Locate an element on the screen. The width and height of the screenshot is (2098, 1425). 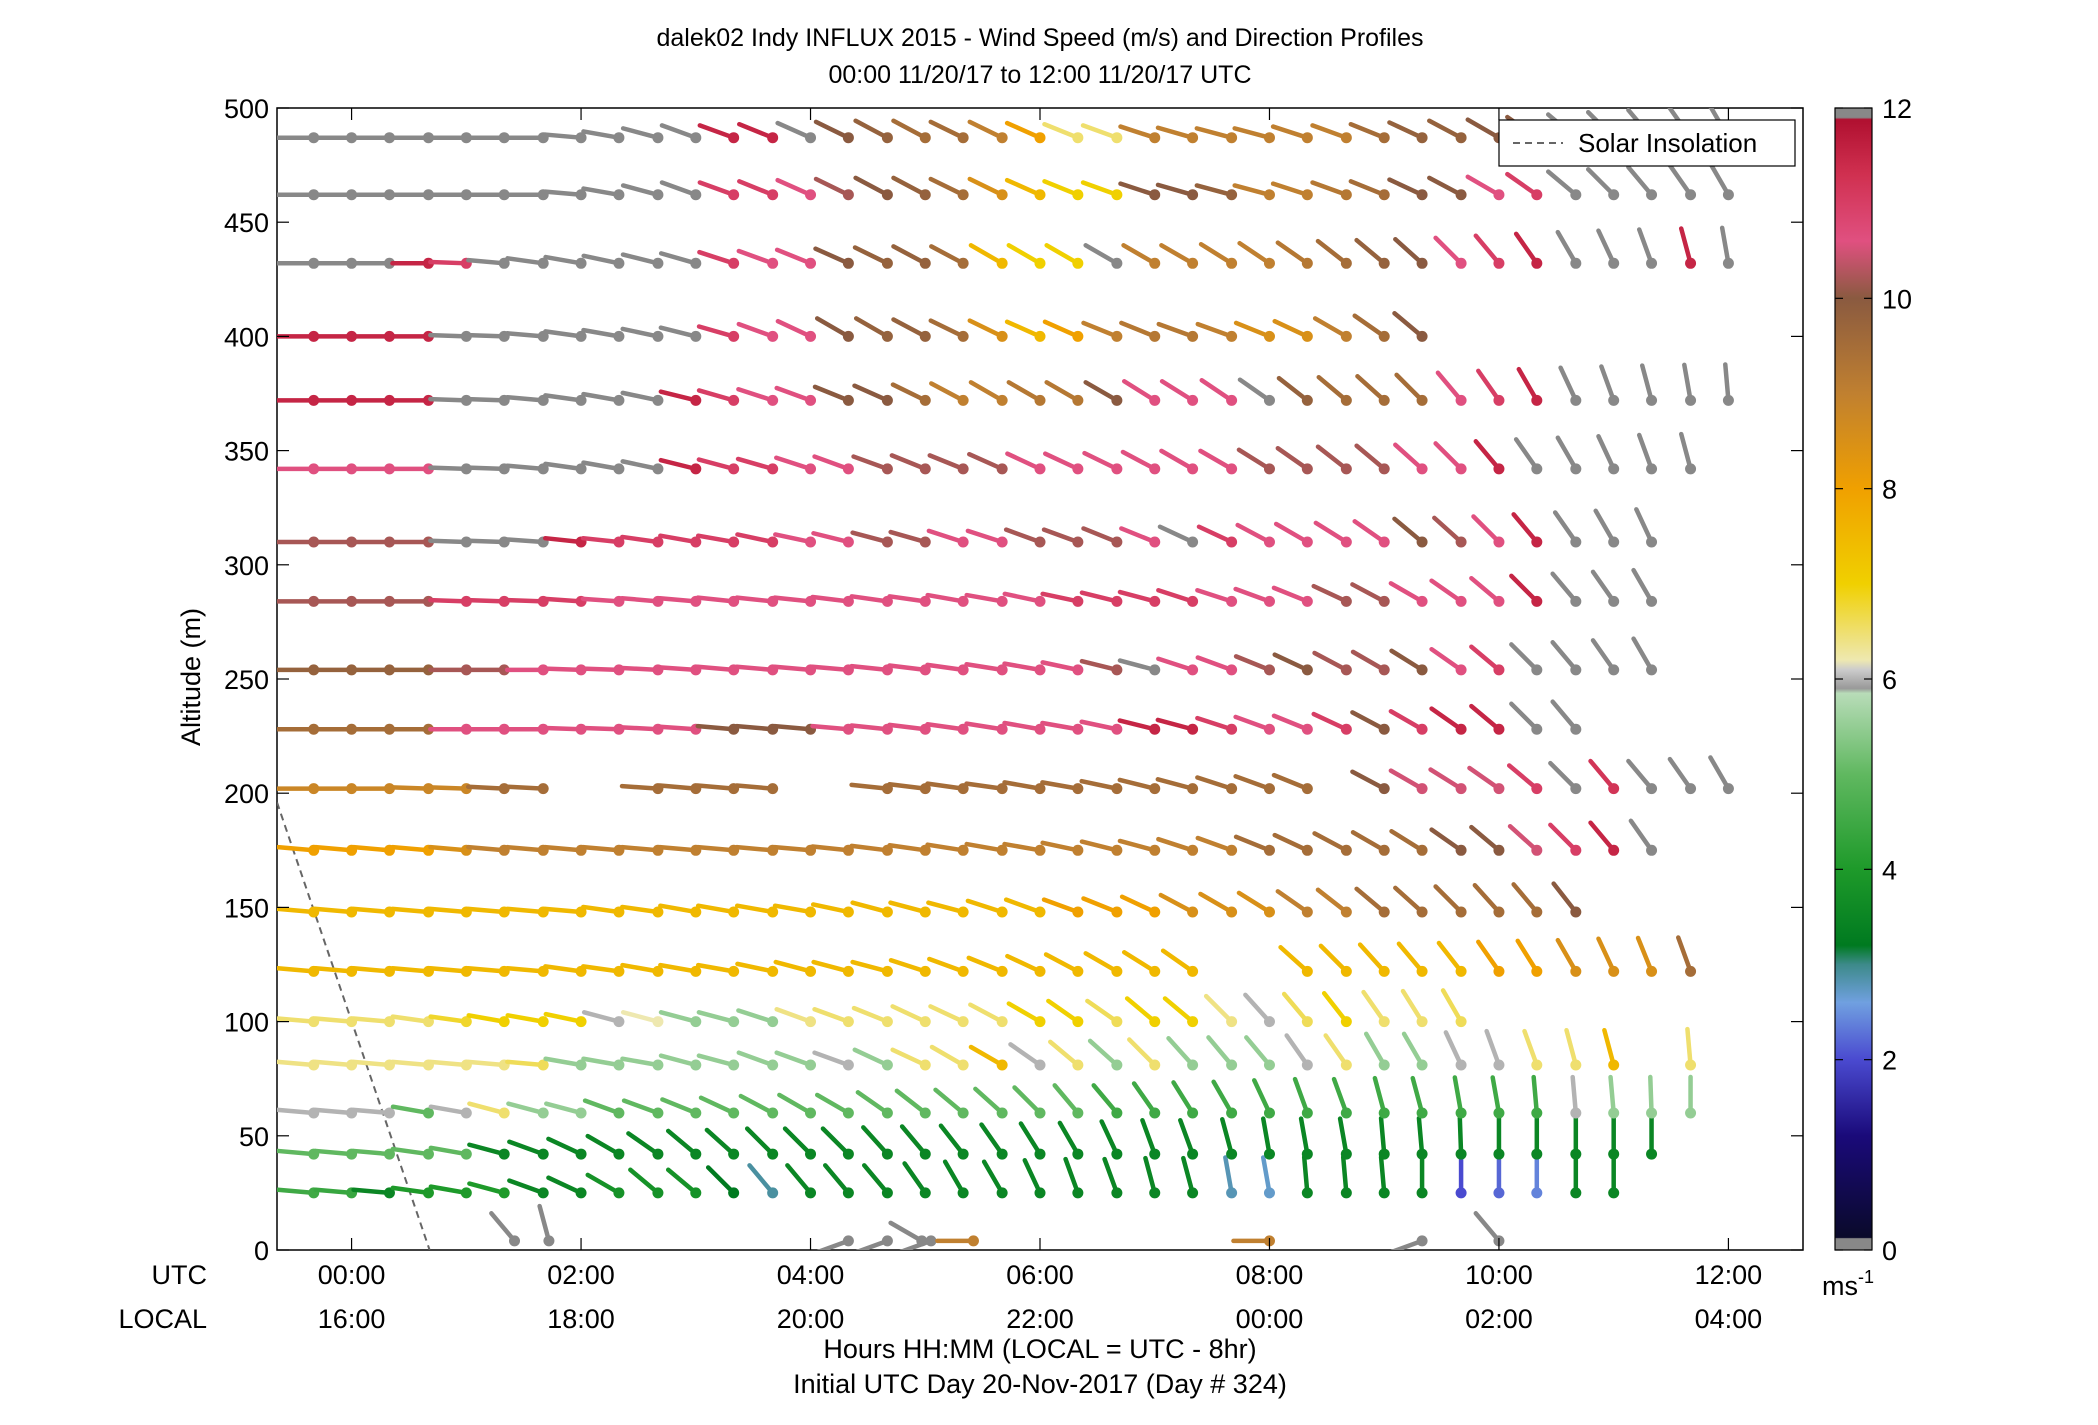
x-tick-label-local: 02:00 is located at coordinates (1499, 1319).